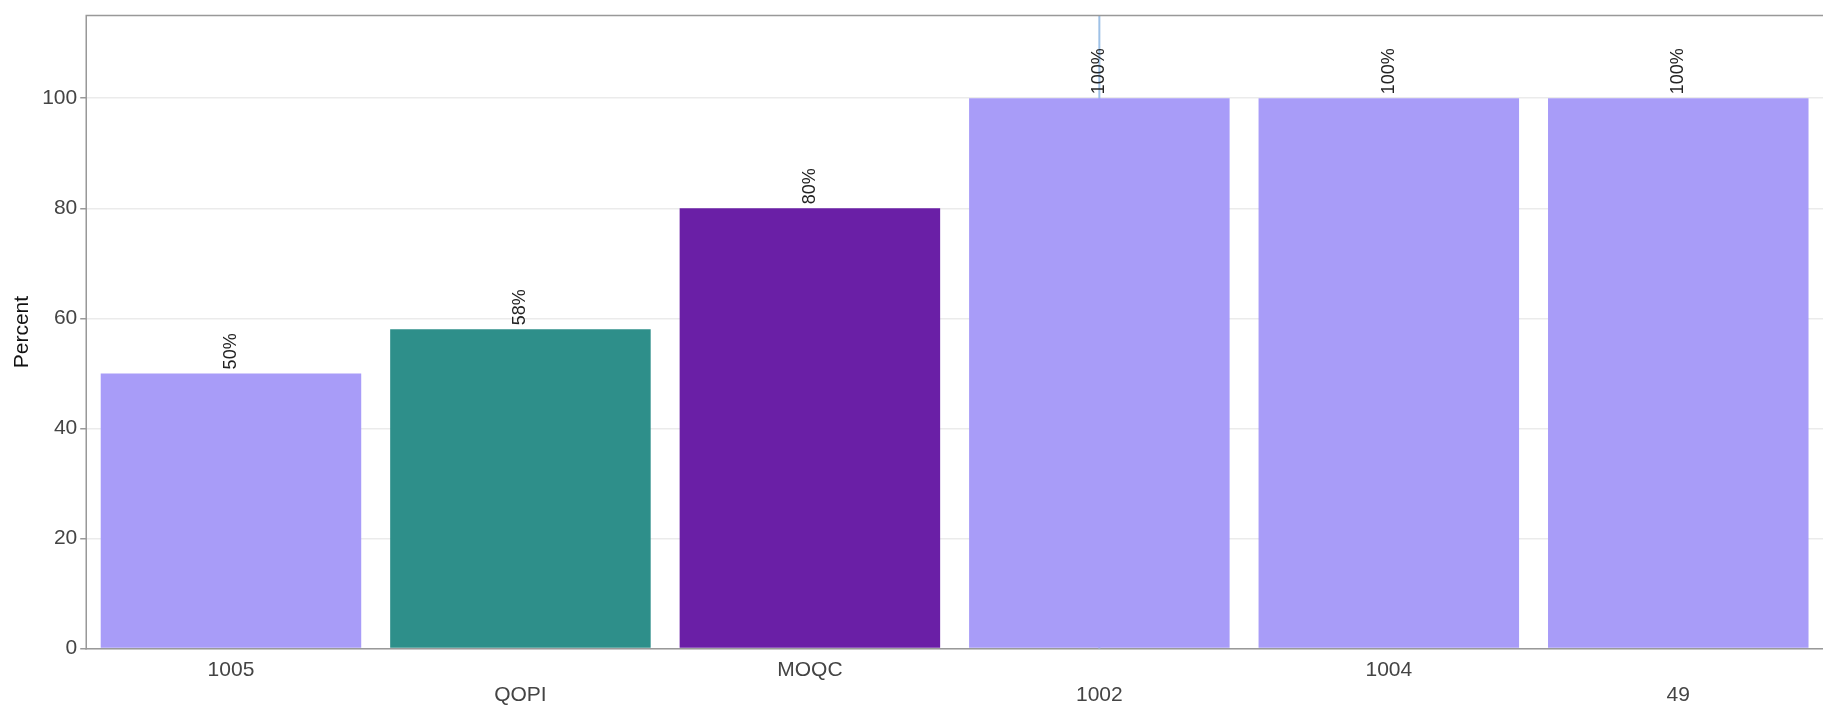 The image size is (1823, 715). Describe the element at coordinates (21, 332) in the screenshot. I see `y-axis-title: Percent` at that location.